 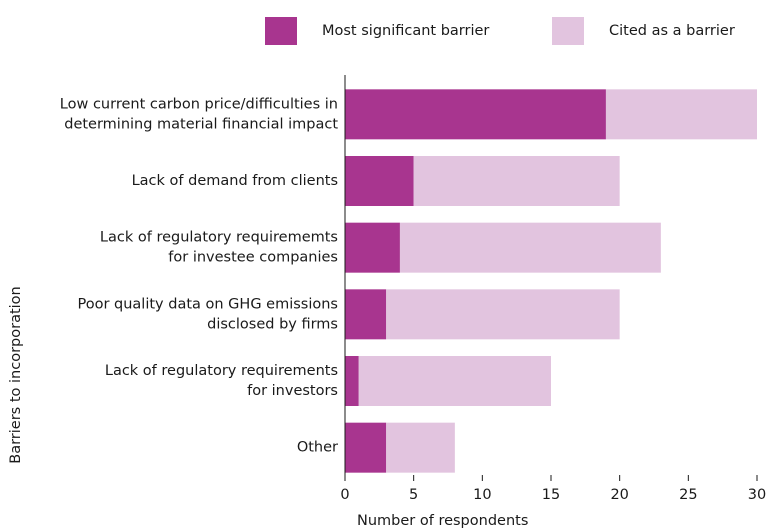 I want to click on y-tick-label: Other, so click(x=317, y=448).